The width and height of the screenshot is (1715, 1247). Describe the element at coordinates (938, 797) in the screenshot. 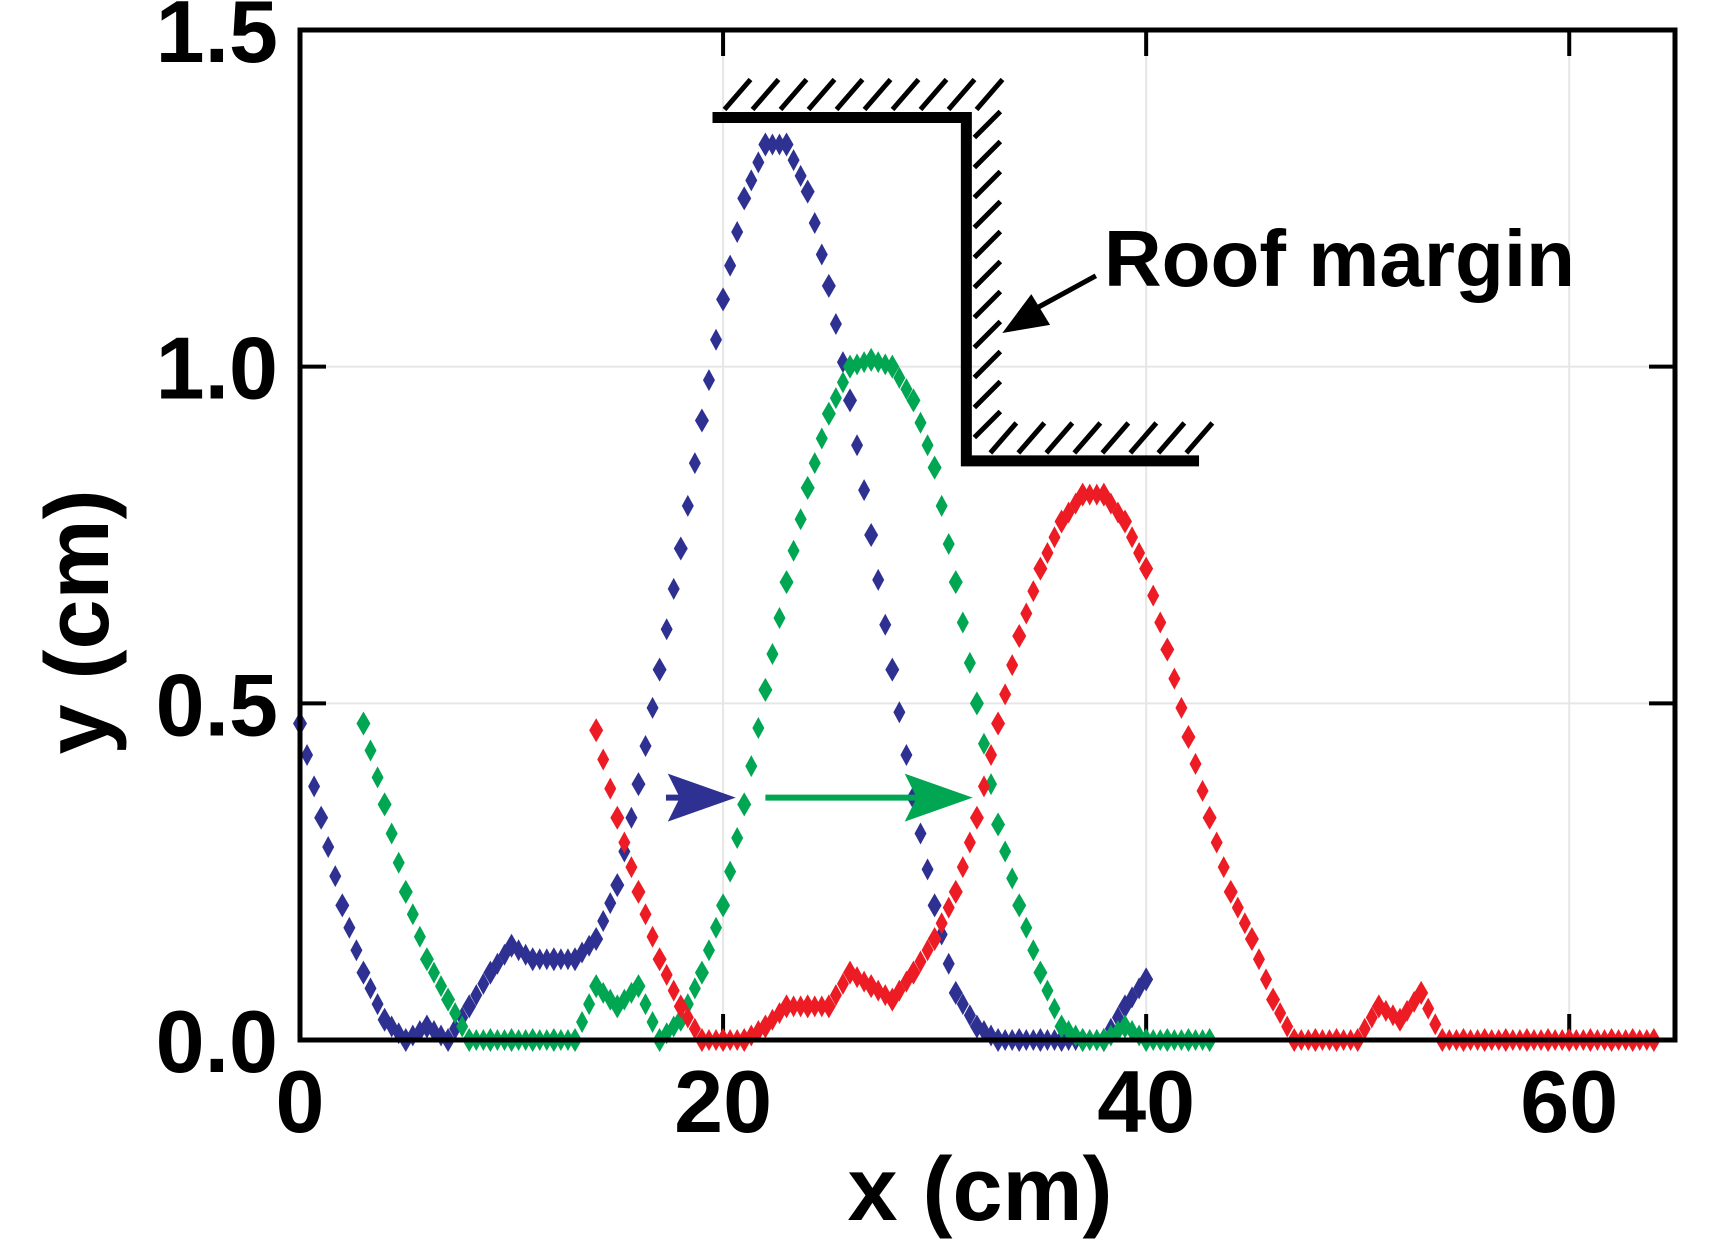

I see `arrow-head` at that location.